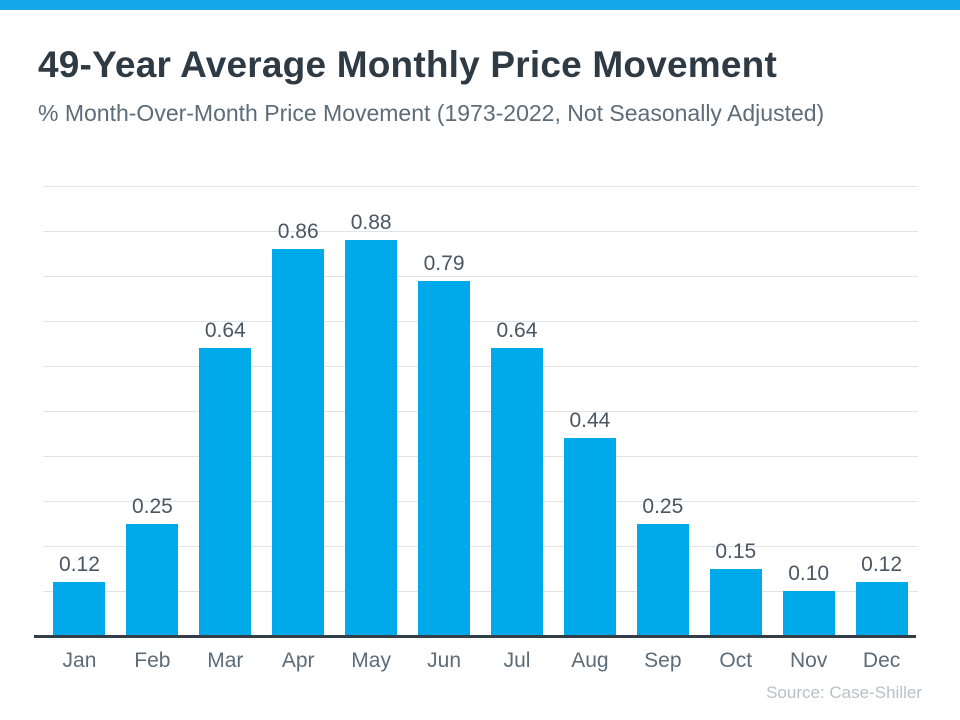 The height and width of the screenshot is (720, 960). Describe the element at coordinates (225, 330) in the screenshot. I see `bar-value-label-mar: 0.64` at that location.